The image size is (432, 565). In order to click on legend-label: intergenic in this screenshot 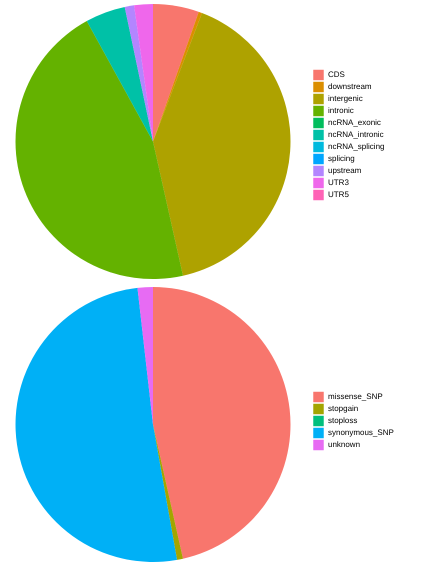, I will do `click(345, 98)`.